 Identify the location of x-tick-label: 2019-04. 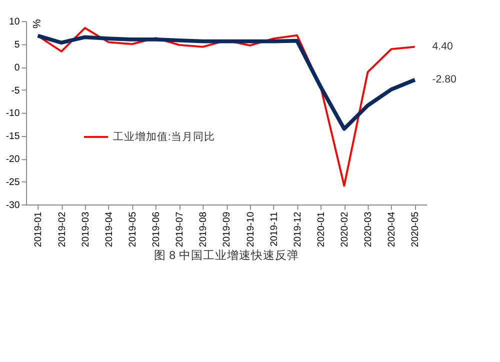
(109, 229).